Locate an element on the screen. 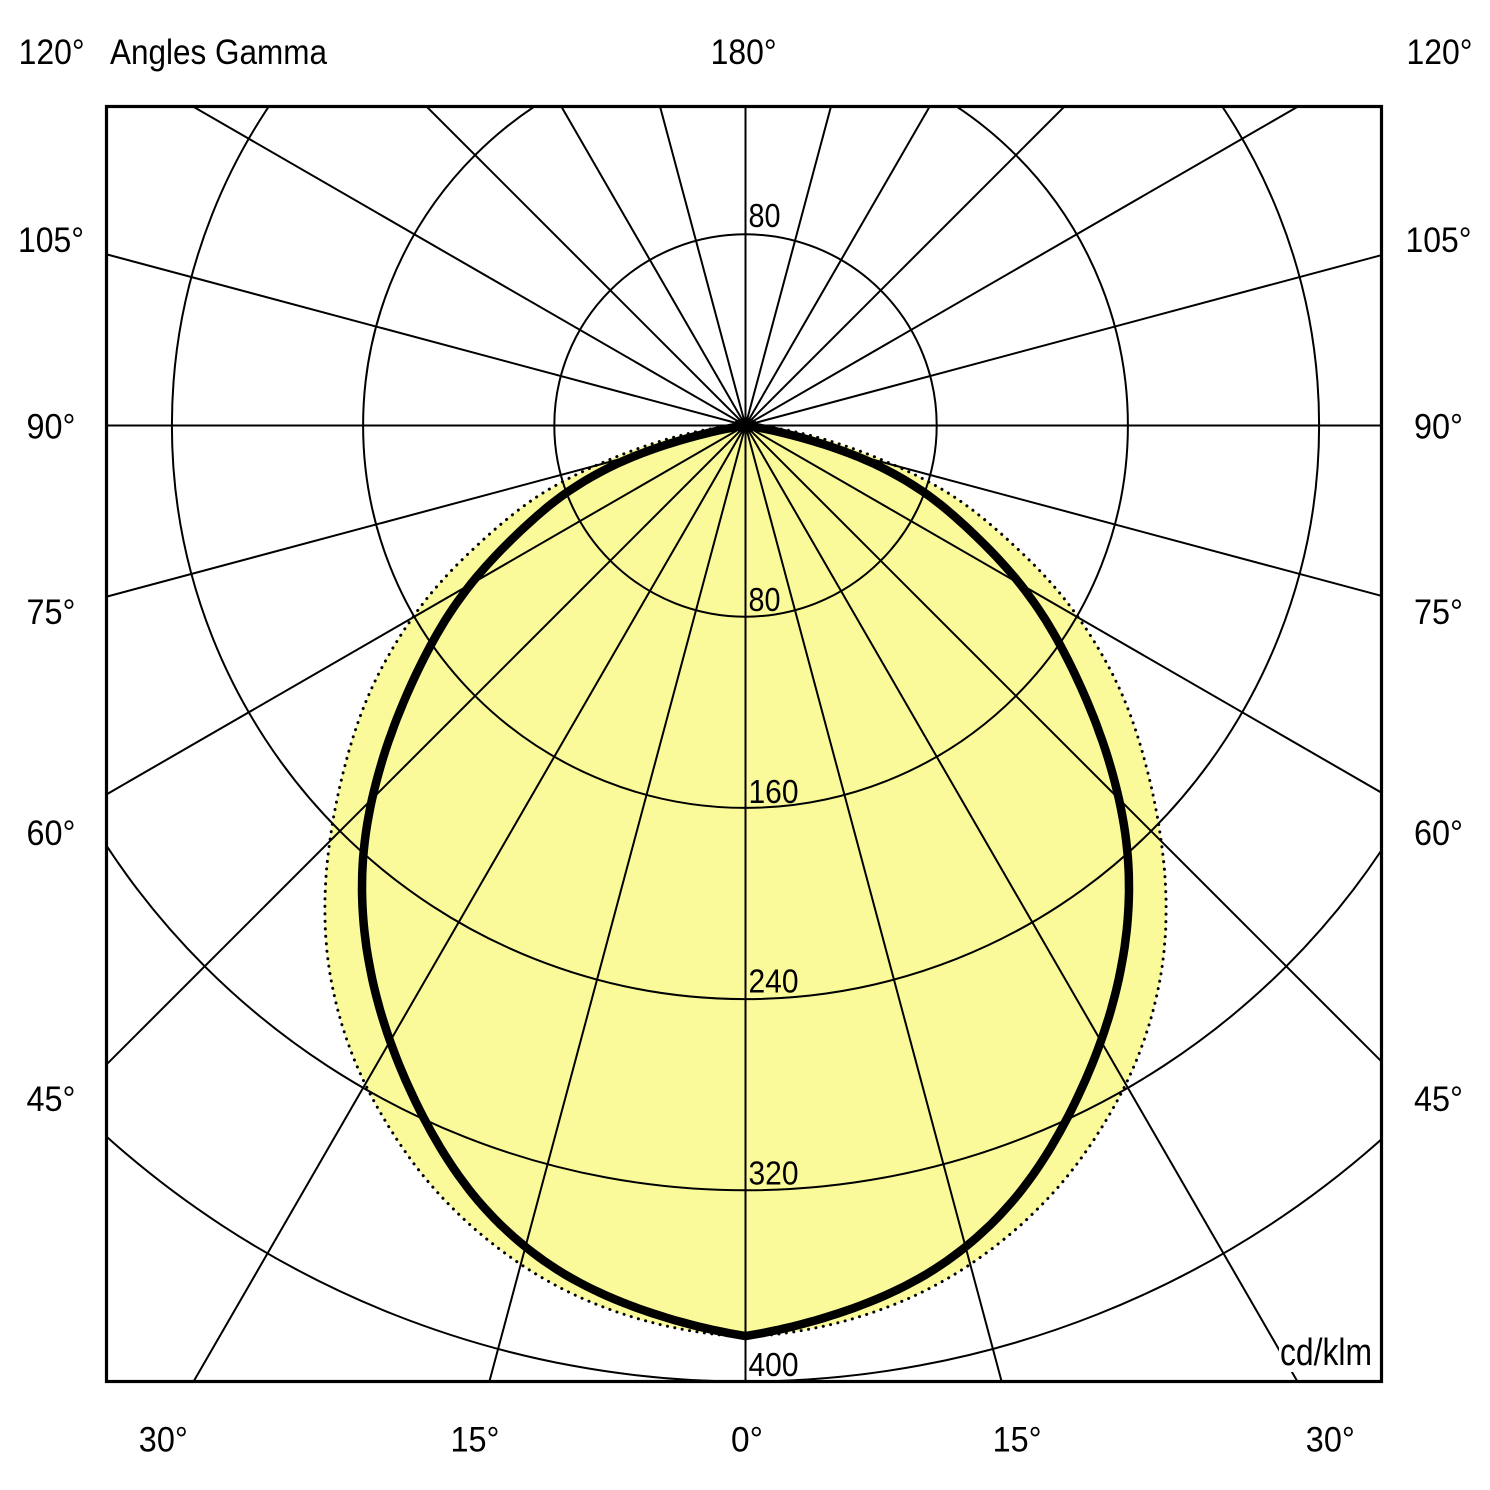 This screenshot has height=1490, width=1490. svg-text: 160 is located at coordinates (774, 791).